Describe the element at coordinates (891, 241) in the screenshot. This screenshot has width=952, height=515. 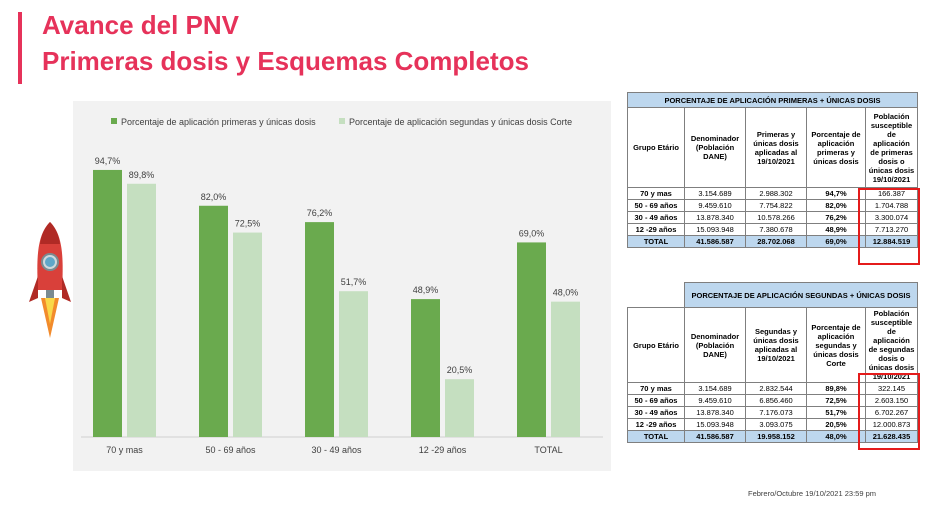
I see `table1-cell: 12.884.519` at that location.